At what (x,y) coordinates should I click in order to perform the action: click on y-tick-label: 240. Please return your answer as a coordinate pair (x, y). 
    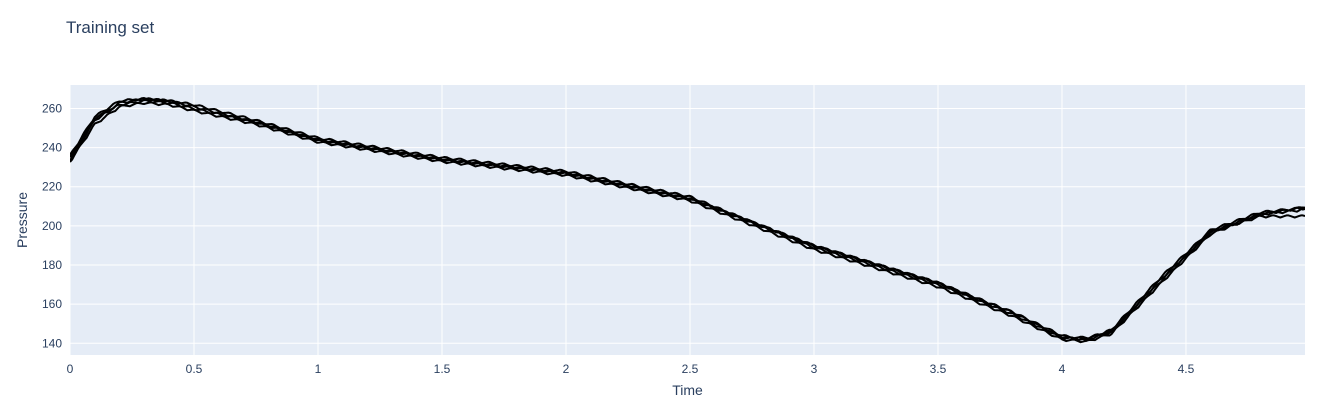
    Looking at the image, I should click on (52, 148).